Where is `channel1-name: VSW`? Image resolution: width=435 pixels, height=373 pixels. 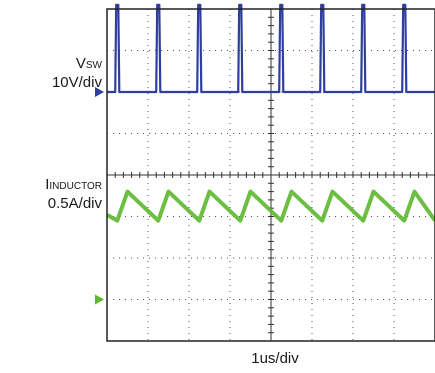
channel1-name: VSW is located at coordinates (88, 63).